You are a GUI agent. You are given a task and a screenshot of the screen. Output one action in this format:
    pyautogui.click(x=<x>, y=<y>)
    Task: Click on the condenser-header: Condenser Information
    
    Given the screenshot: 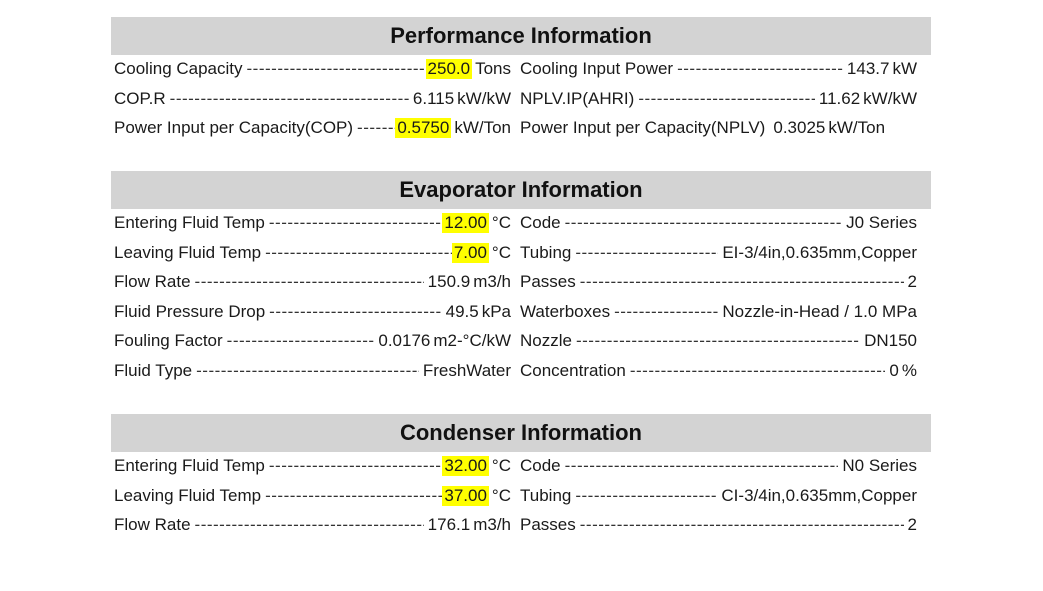 What is the action you would take?
    pyautogui.click(x=521, y=433)
    